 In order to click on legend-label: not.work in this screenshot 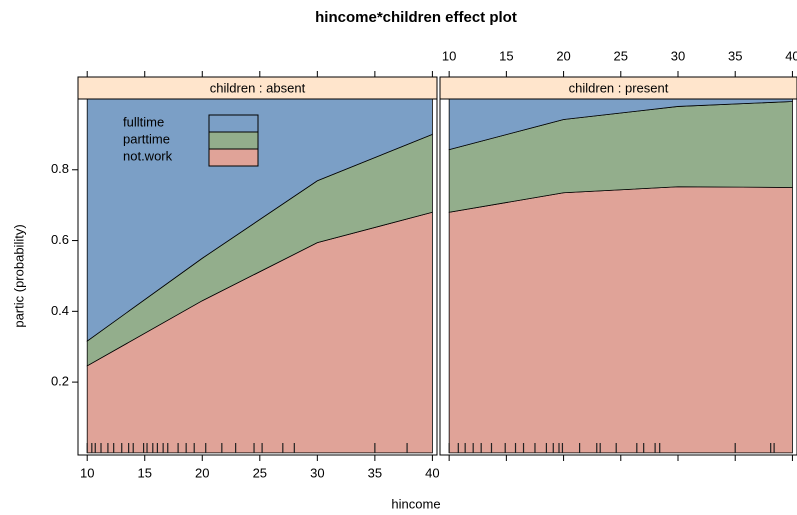, I will do `click(148, 155)`.